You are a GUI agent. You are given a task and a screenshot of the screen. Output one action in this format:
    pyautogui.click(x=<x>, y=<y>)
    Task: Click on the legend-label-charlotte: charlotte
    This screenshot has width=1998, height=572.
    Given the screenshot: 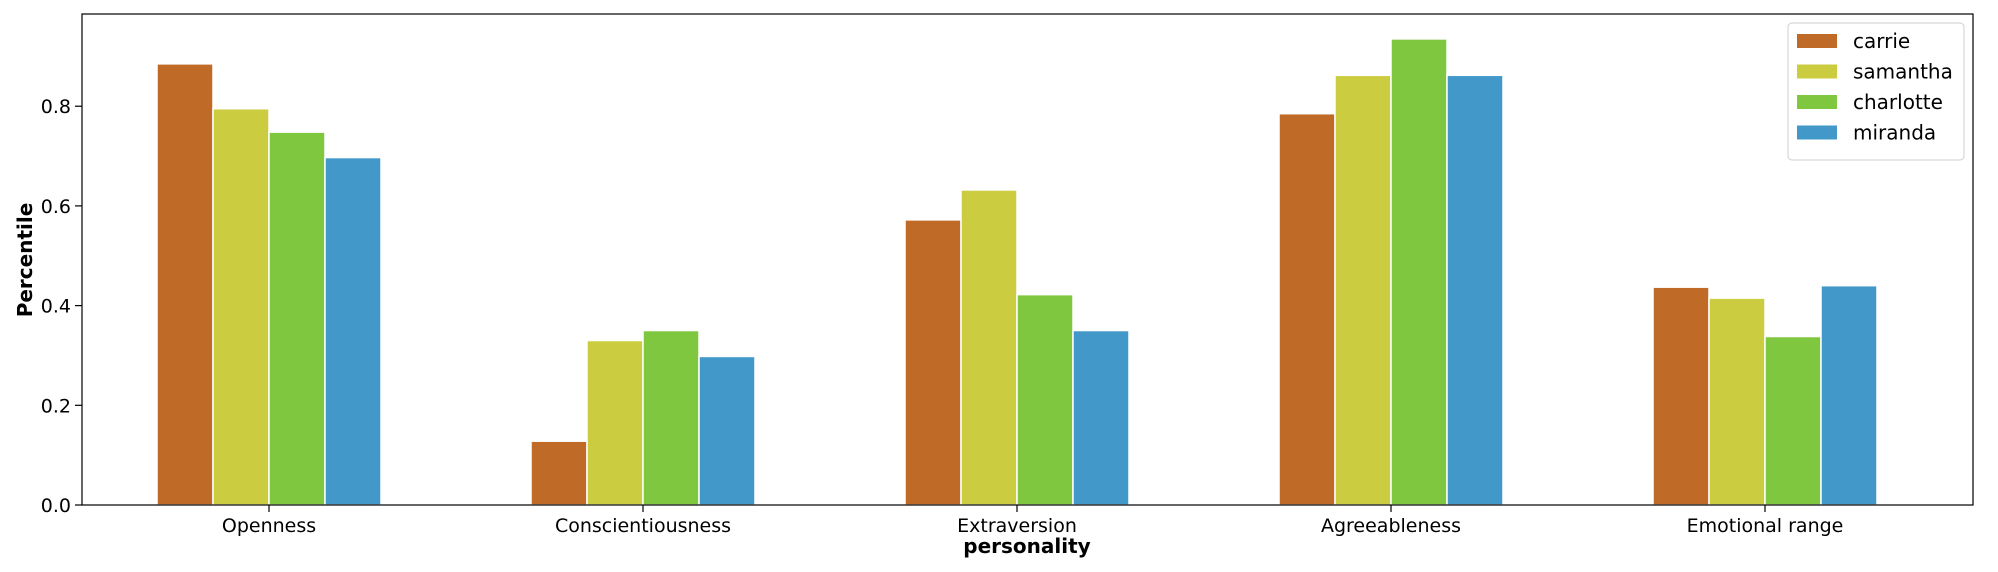 What is the action you would take?
    pyautogui.click(x=1898, y=102)
    